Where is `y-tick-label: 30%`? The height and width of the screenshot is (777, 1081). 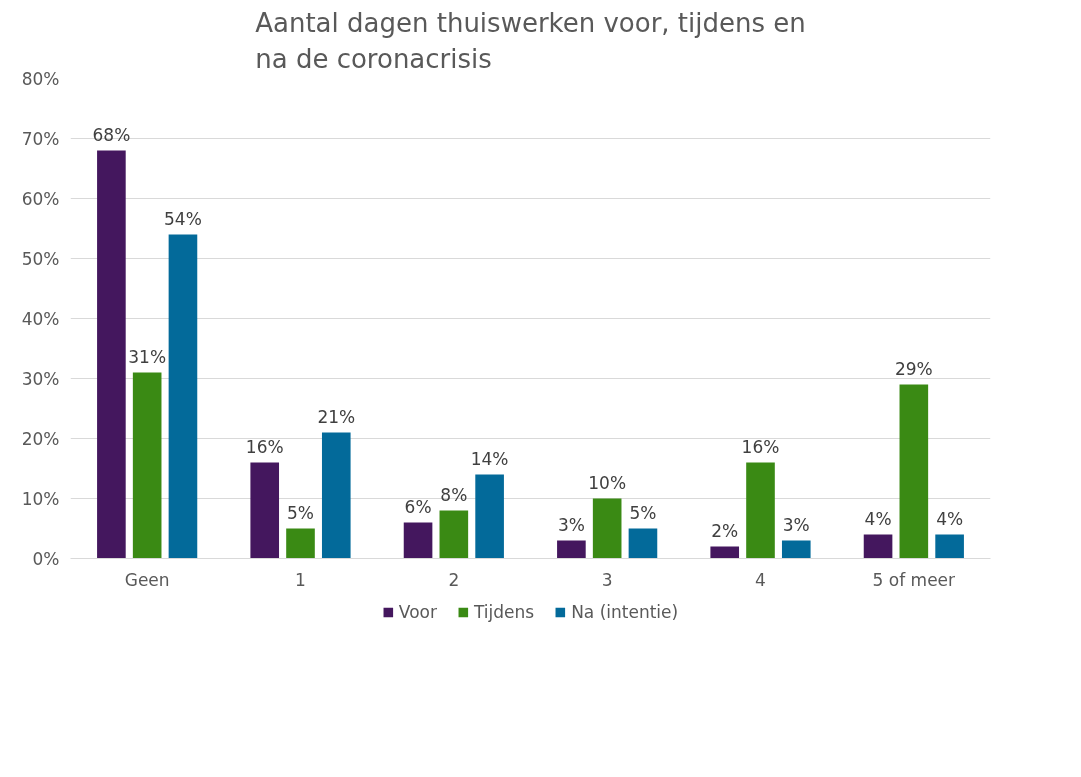 y-tick-label: 30% is located at coordinates (40, 378).